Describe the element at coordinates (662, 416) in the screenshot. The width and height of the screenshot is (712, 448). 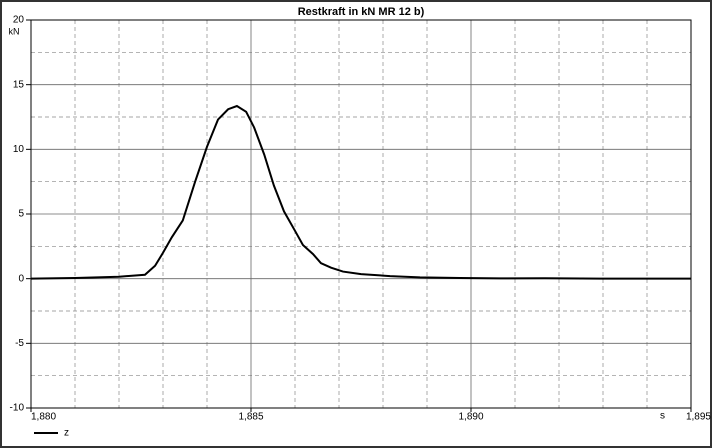
I see `x-unit: s` at that location.